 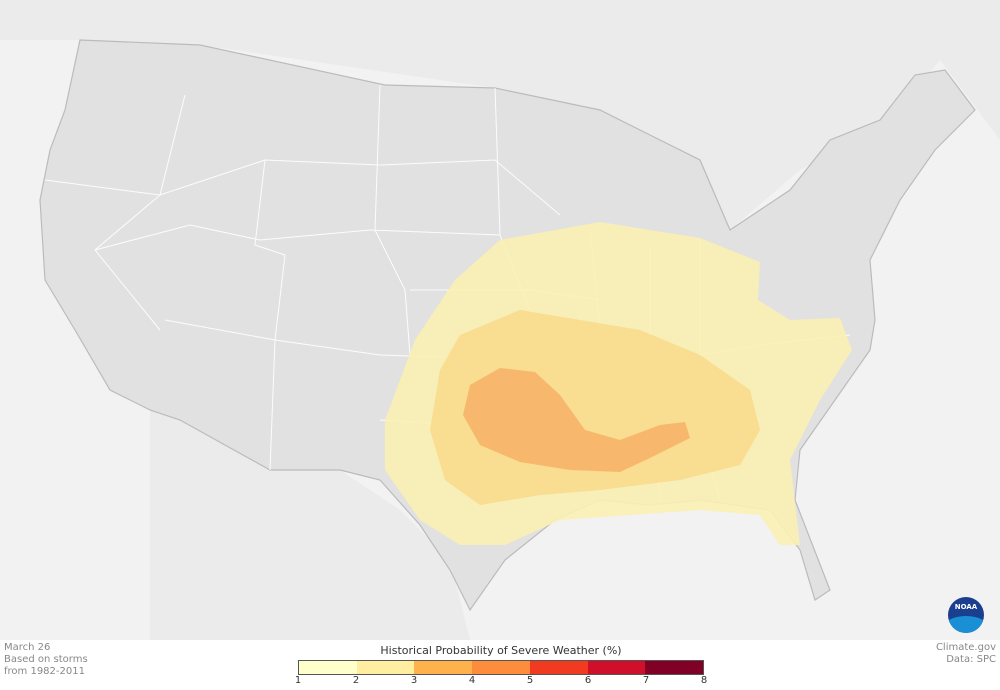 I want to click on legend-tick: 8, so click(x=704, y=680).